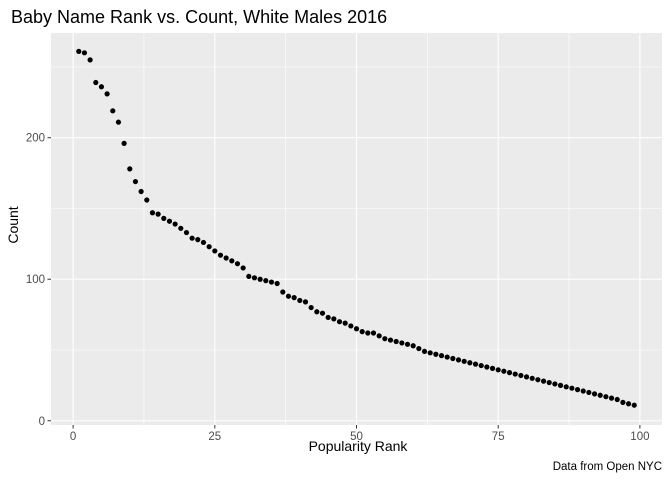  What do you see at coordinates (498, 437) in the screenshot?
I see `x-tick-label: 75` at bounding box center [498, 437].